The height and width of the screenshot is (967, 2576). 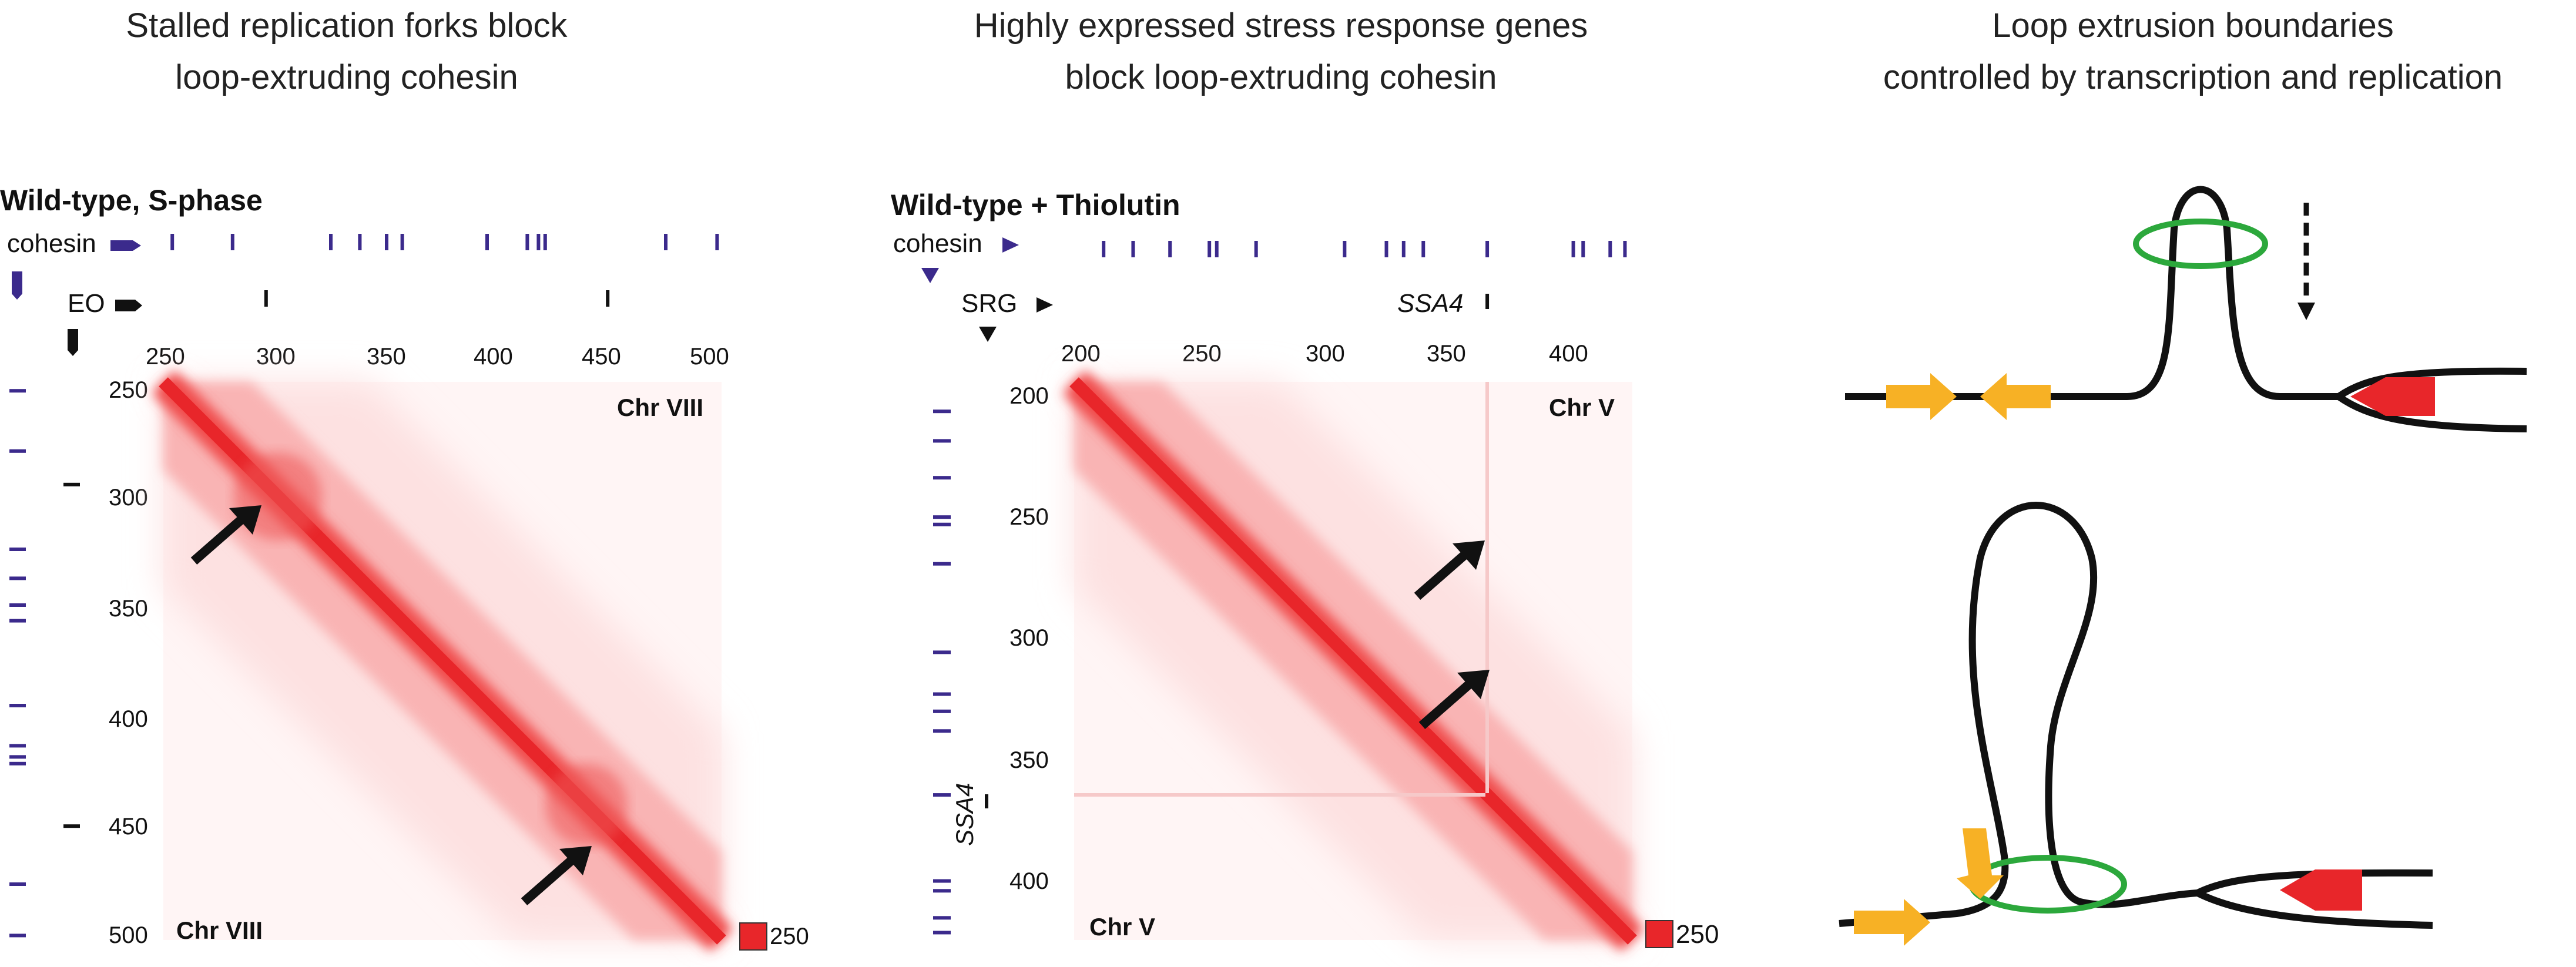 What do you see at coordinates (938, 243) in the screenshot?
I see `panel-b-cohesin-label: cohesin` at bounding box center [938, 243].